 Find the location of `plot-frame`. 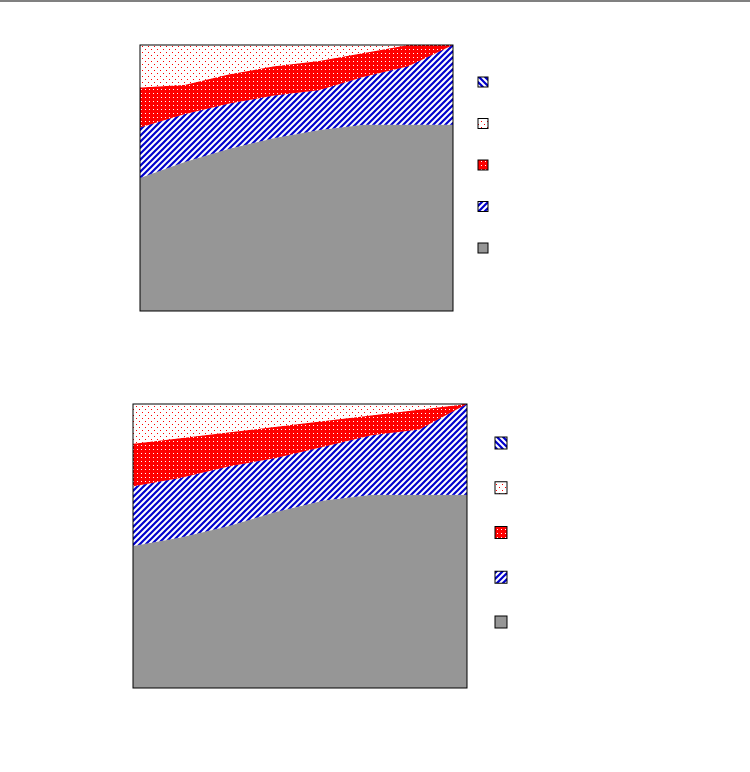

plot-frame is located at coordinates (296, 178).